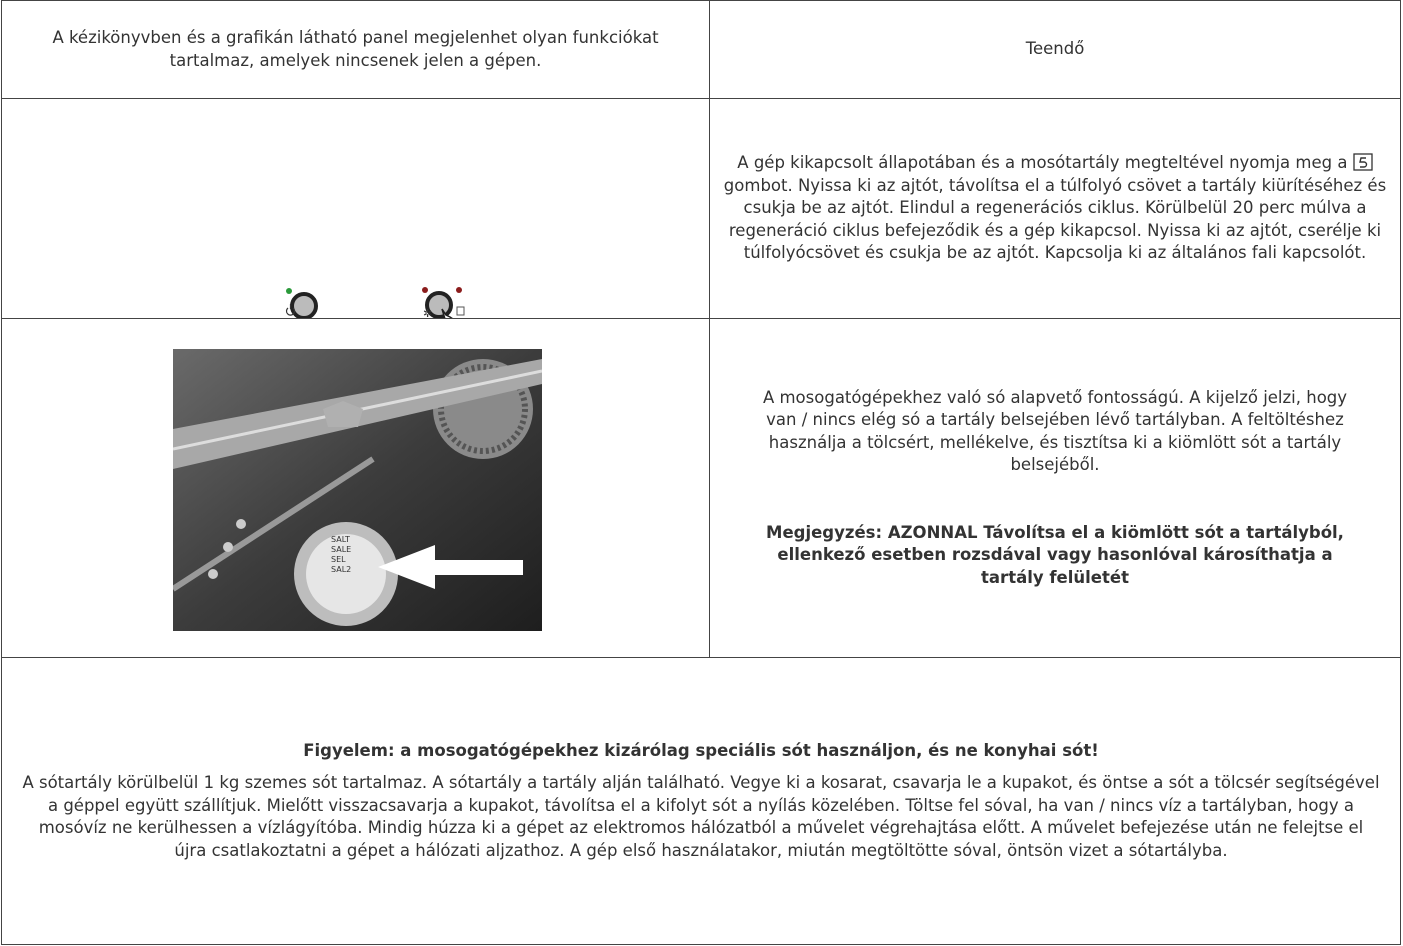 This screenshot has width=1403, height=946. What do you see at coordinates (338, 559) in the screenshot?
I see `cap-label: SEL` at bounding box center [338, 559].